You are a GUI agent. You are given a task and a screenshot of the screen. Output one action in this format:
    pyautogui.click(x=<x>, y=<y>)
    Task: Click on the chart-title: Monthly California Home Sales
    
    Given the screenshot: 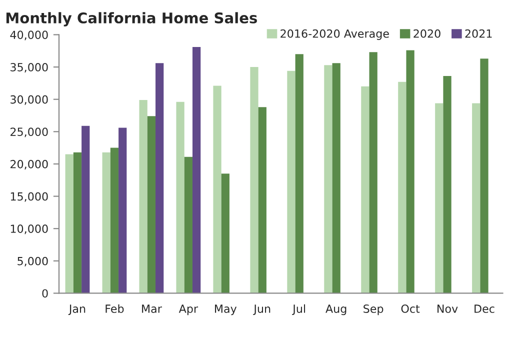 What is the action you would take?
    pyautogui.click(x=131, y=19)
    